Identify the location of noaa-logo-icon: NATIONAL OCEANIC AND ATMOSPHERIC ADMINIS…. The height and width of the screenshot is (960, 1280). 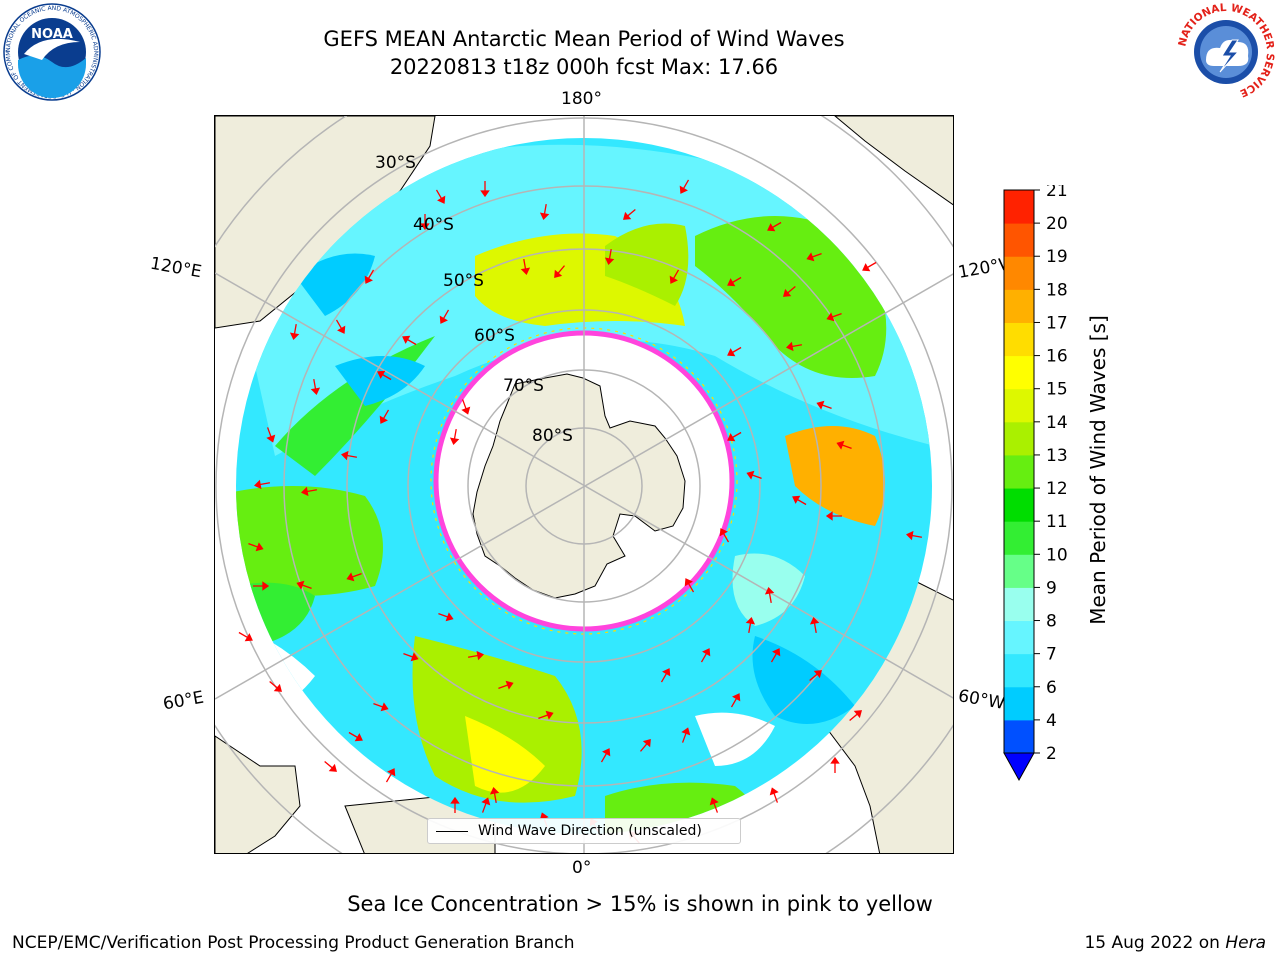
(51, 51).